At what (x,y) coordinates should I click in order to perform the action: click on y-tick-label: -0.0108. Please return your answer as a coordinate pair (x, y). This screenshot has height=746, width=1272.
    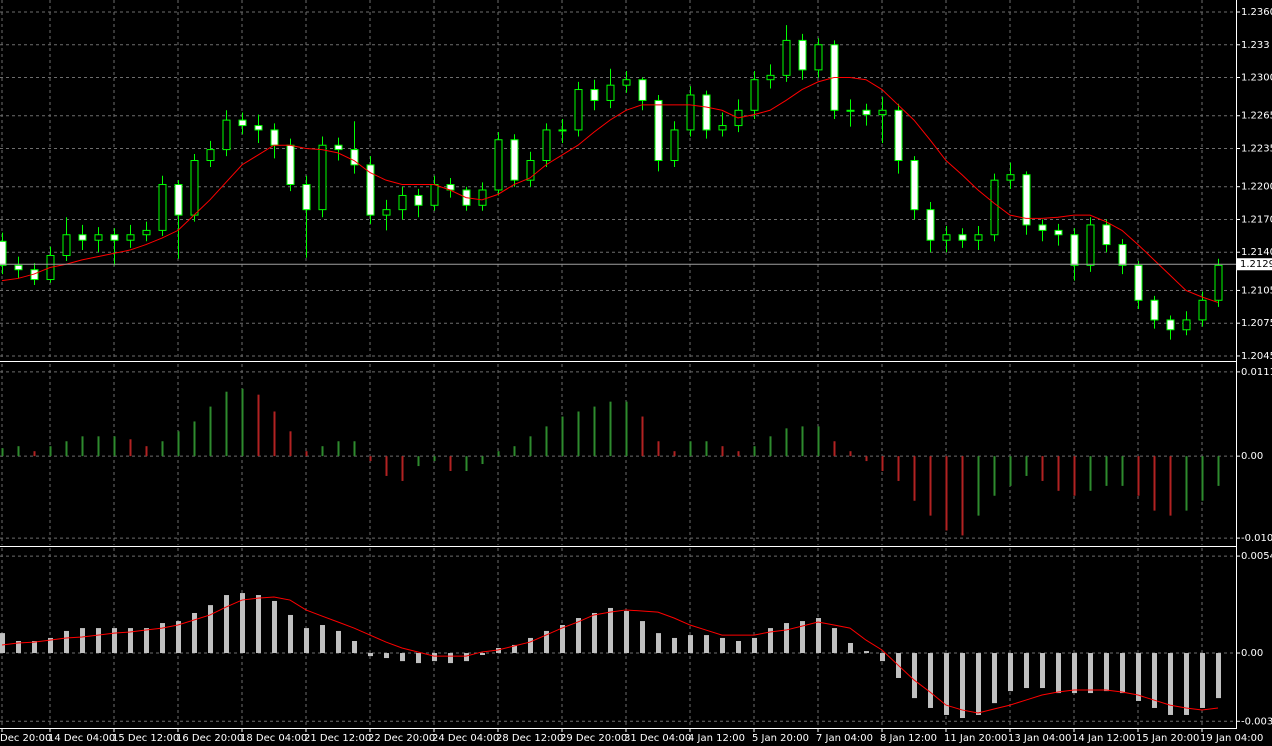
    Looking at the image, I should click on (1256, 538).